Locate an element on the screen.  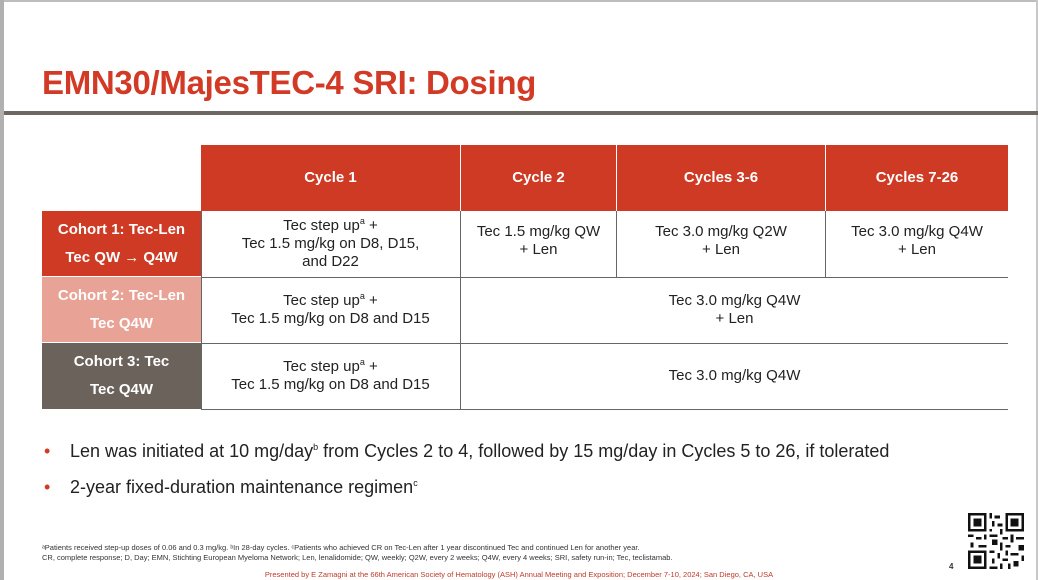
table-bottom-border is located at coordinates (604, 409).